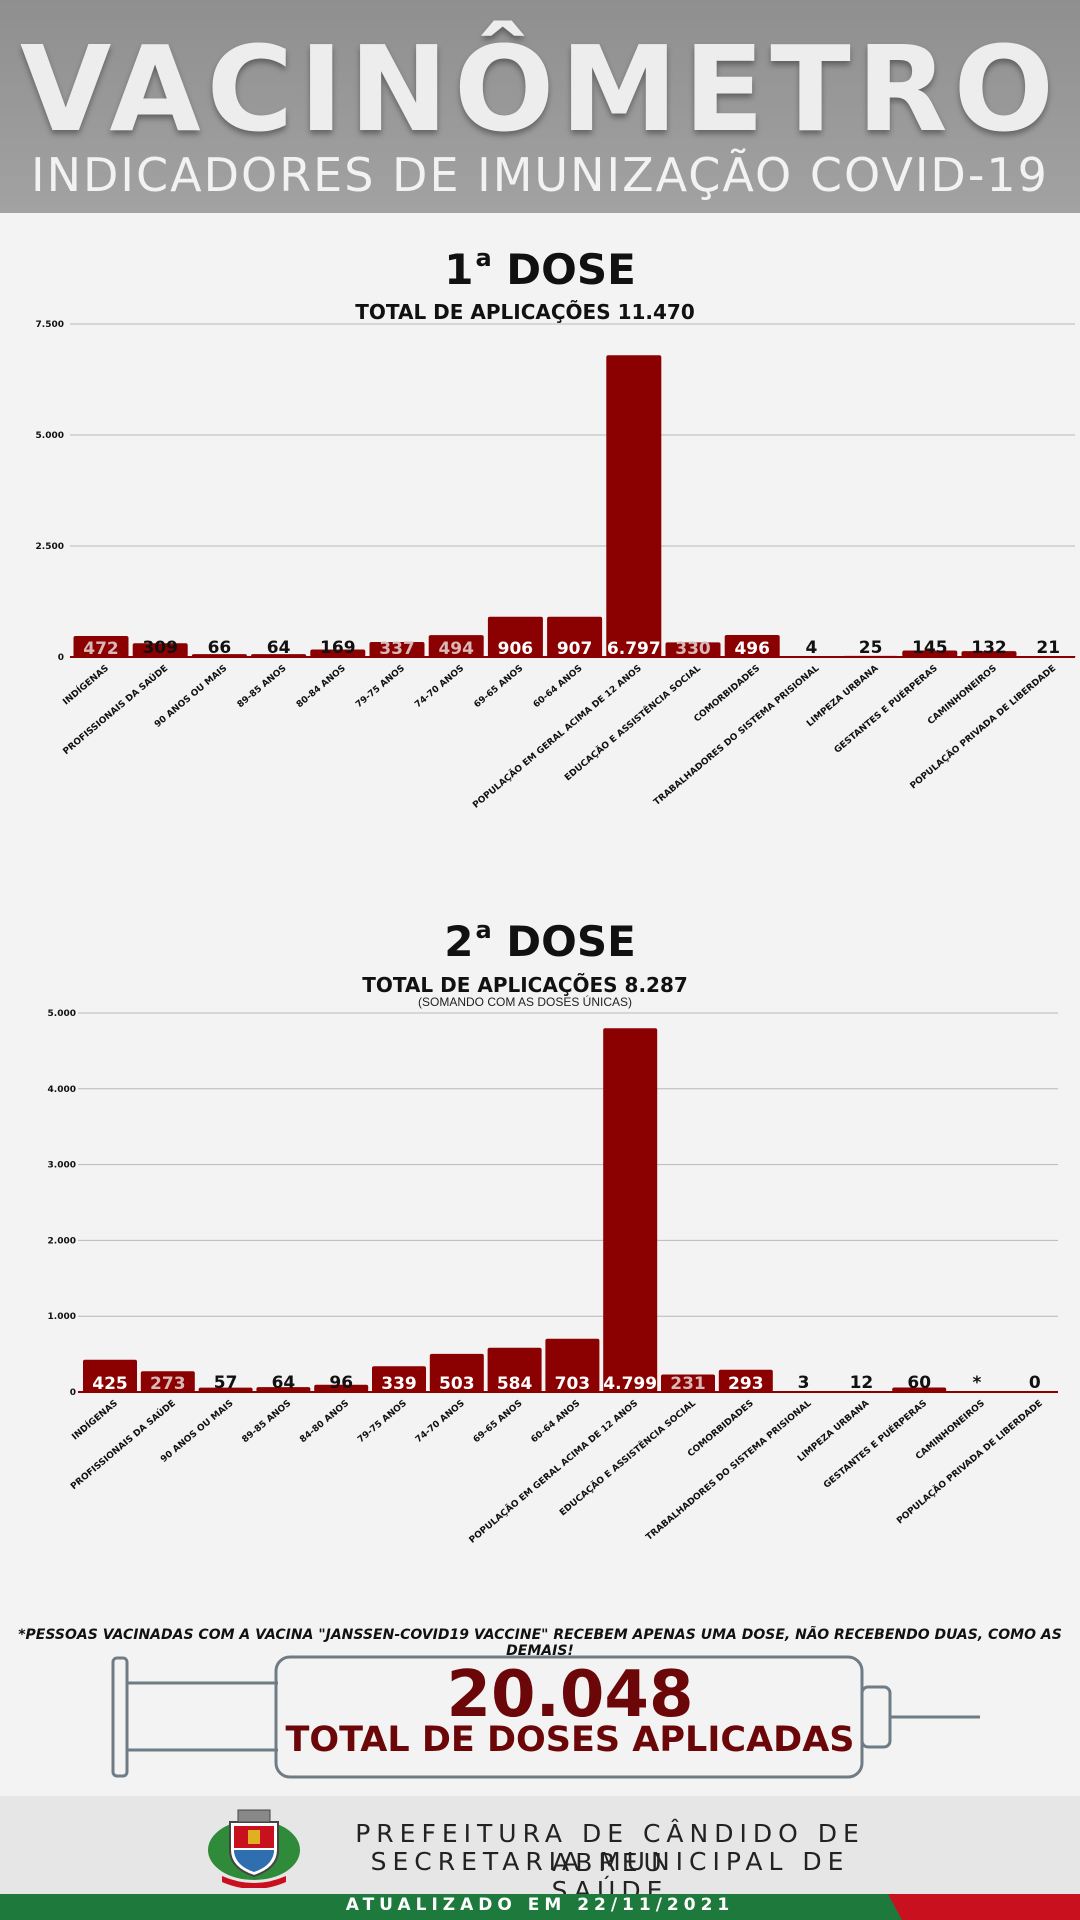 The height and width of the screenshot is (1920, 1080). I want to click on bar-value-label: 273, so click(168, 1384).